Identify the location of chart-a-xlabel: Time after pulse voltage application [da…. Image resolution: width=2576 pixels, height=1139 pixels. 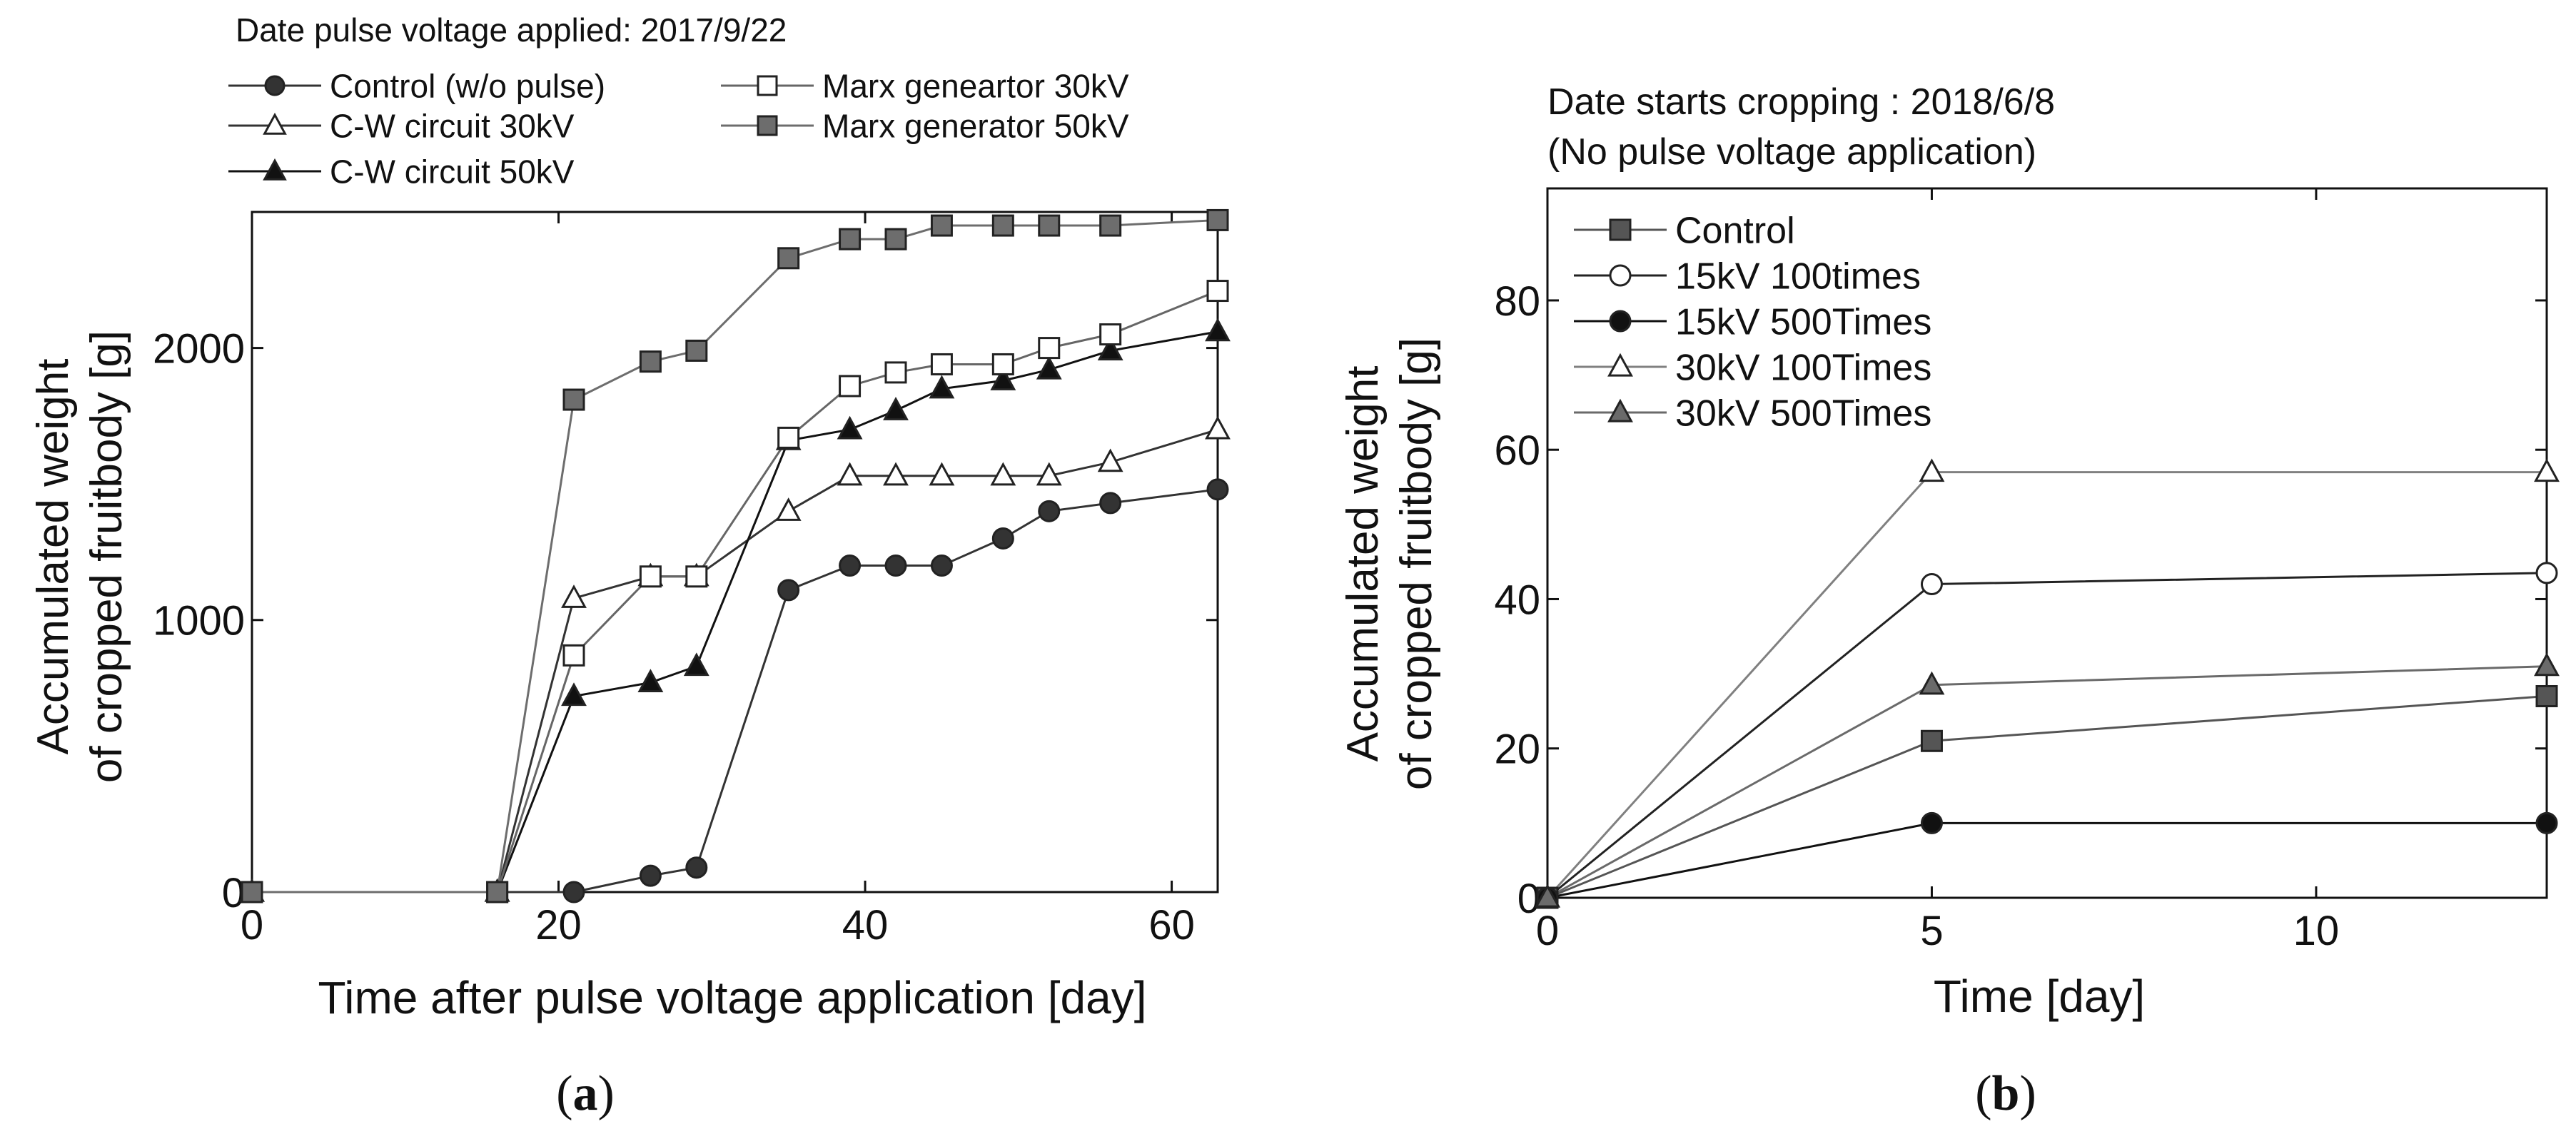
(732, 997).